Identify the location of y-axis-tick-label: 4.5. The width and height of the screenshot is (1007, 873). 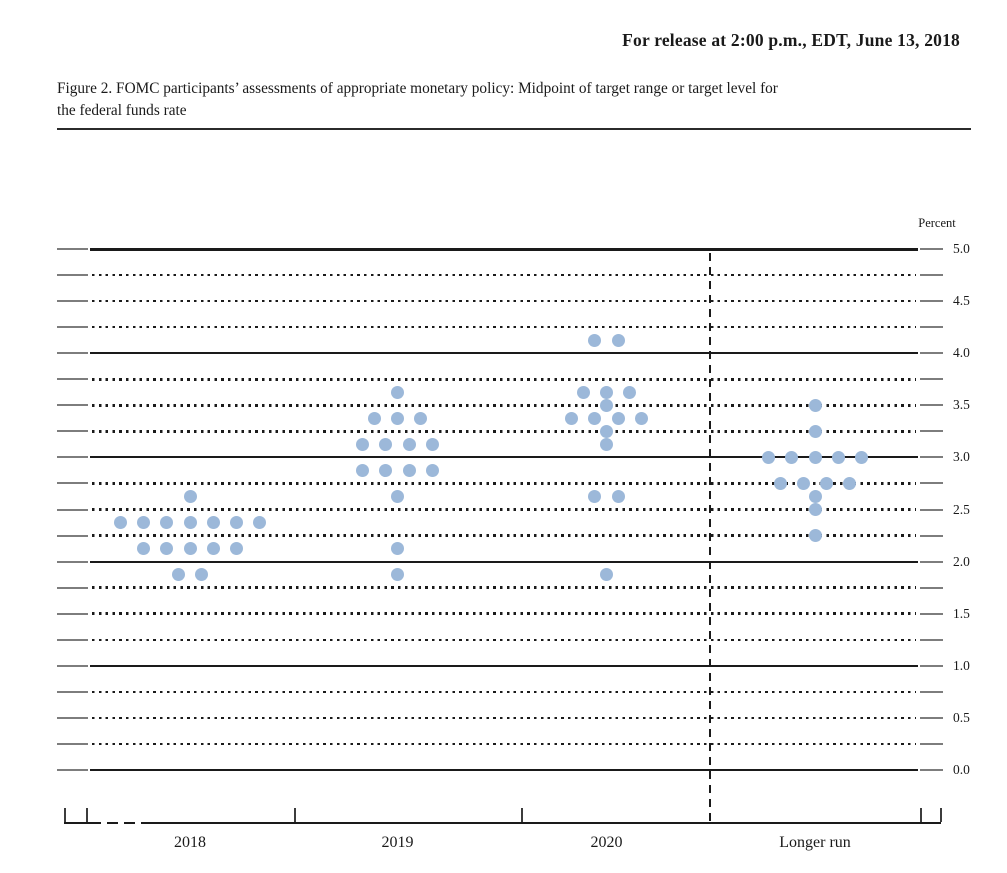
(961, 301).